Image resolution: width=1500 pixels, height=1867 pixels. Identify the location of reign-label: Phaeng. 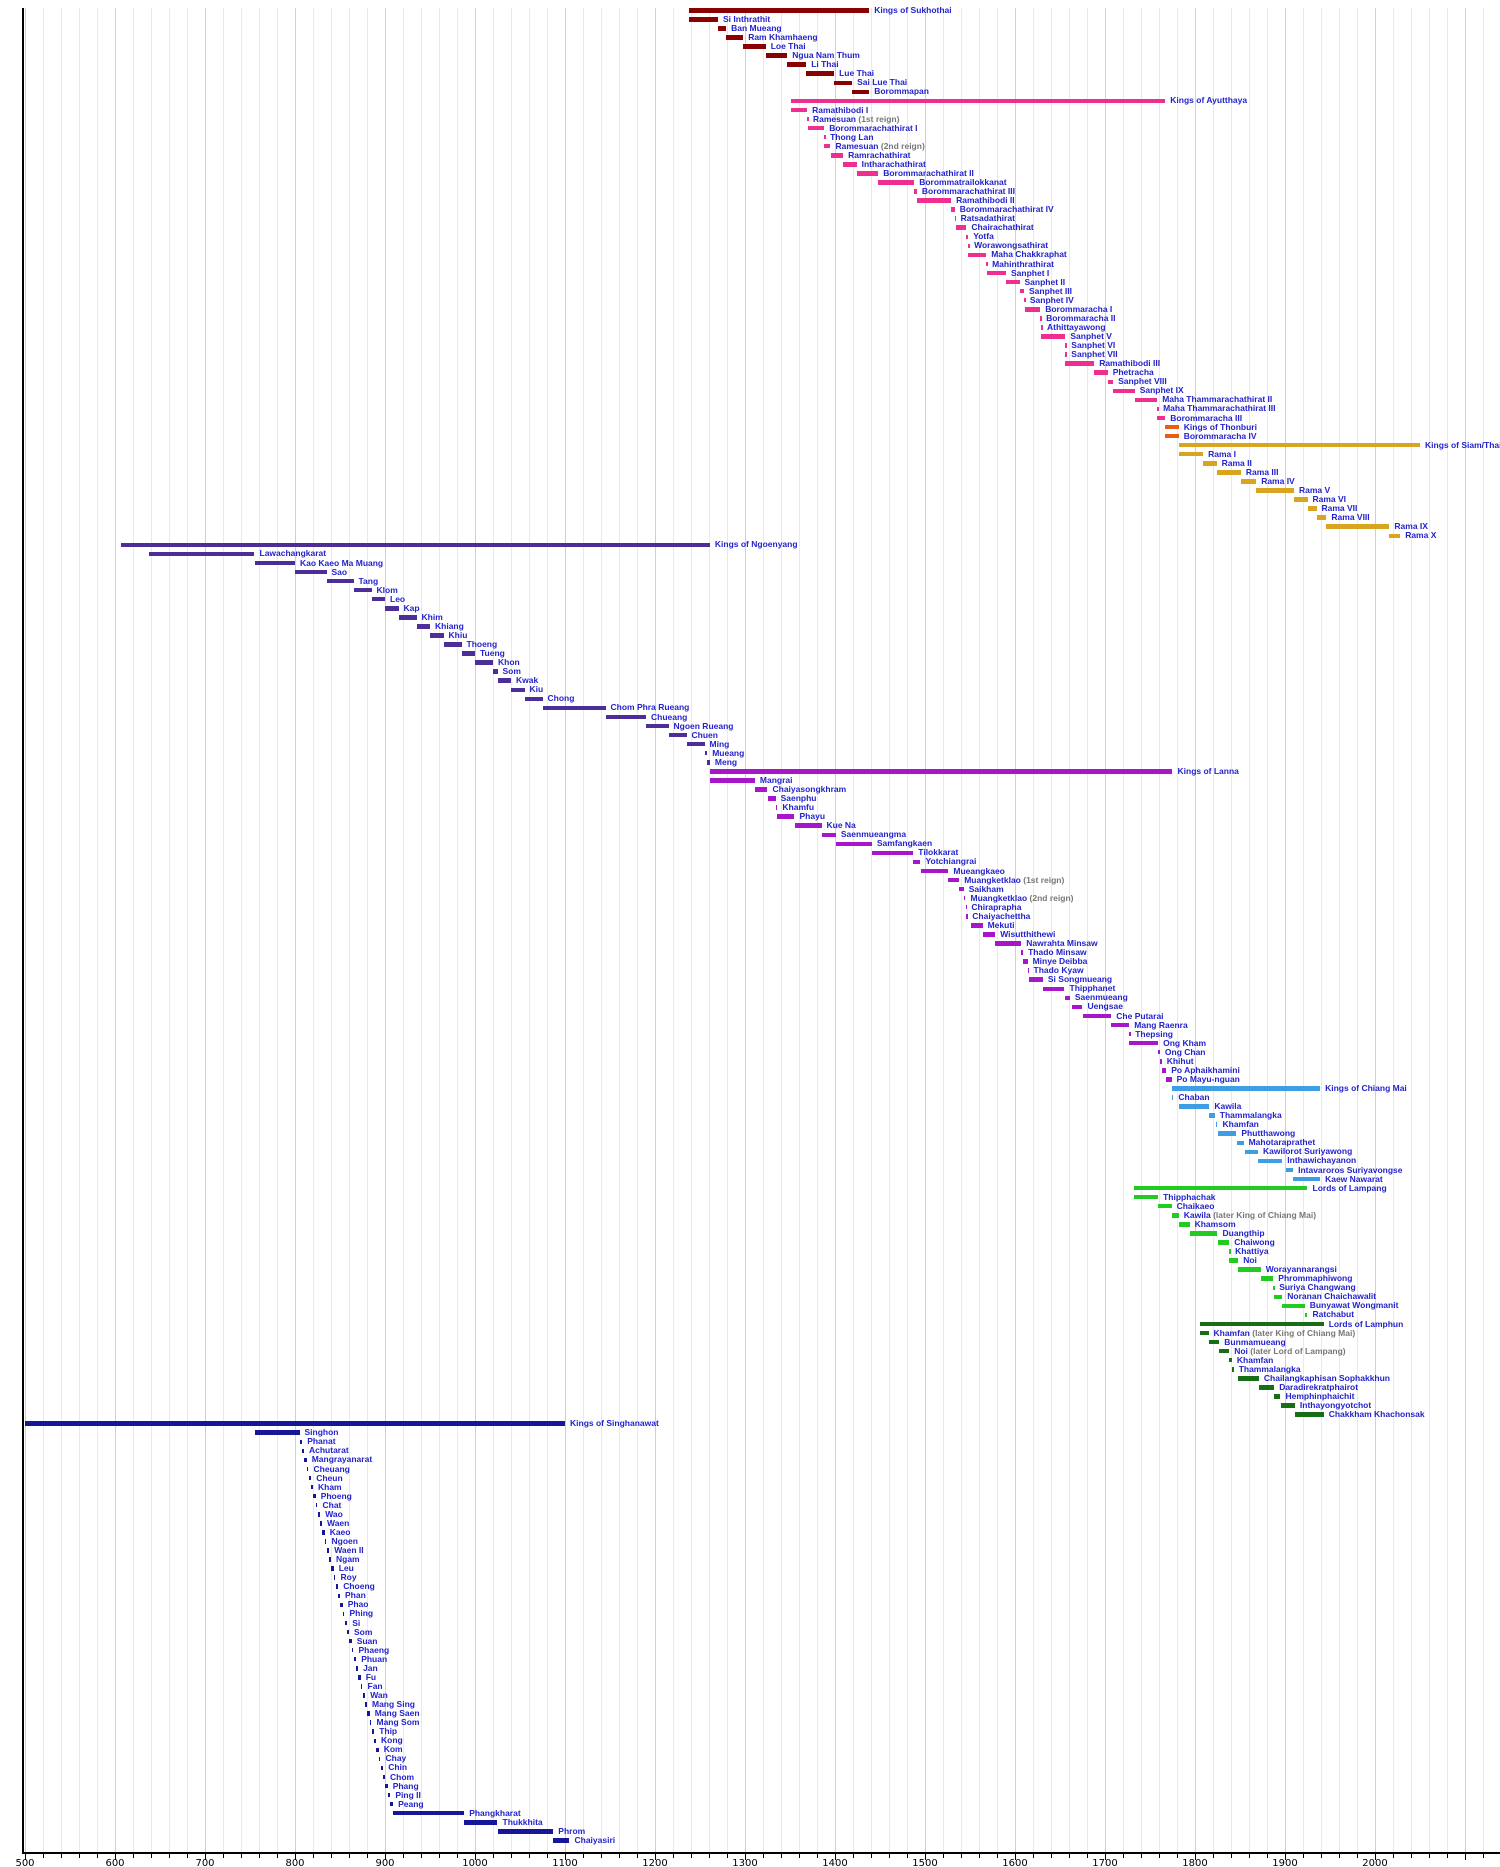
(374, 1649).